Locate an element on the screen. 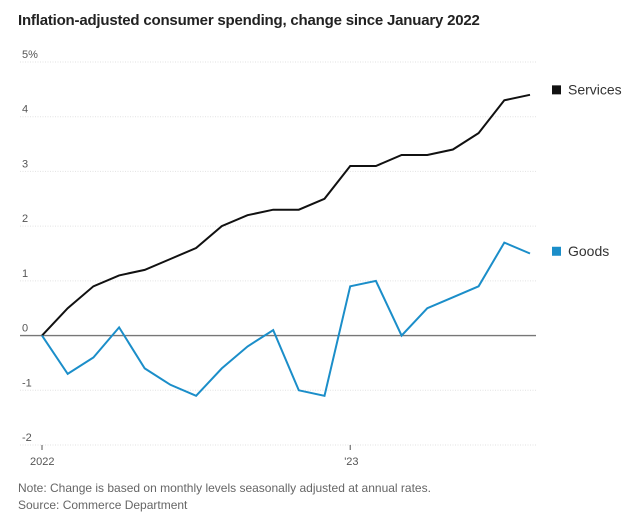 Image resolution: width=641 pixels, height=519 pixels. legend-label-goods: Goods is located at coordinates (588, 251).